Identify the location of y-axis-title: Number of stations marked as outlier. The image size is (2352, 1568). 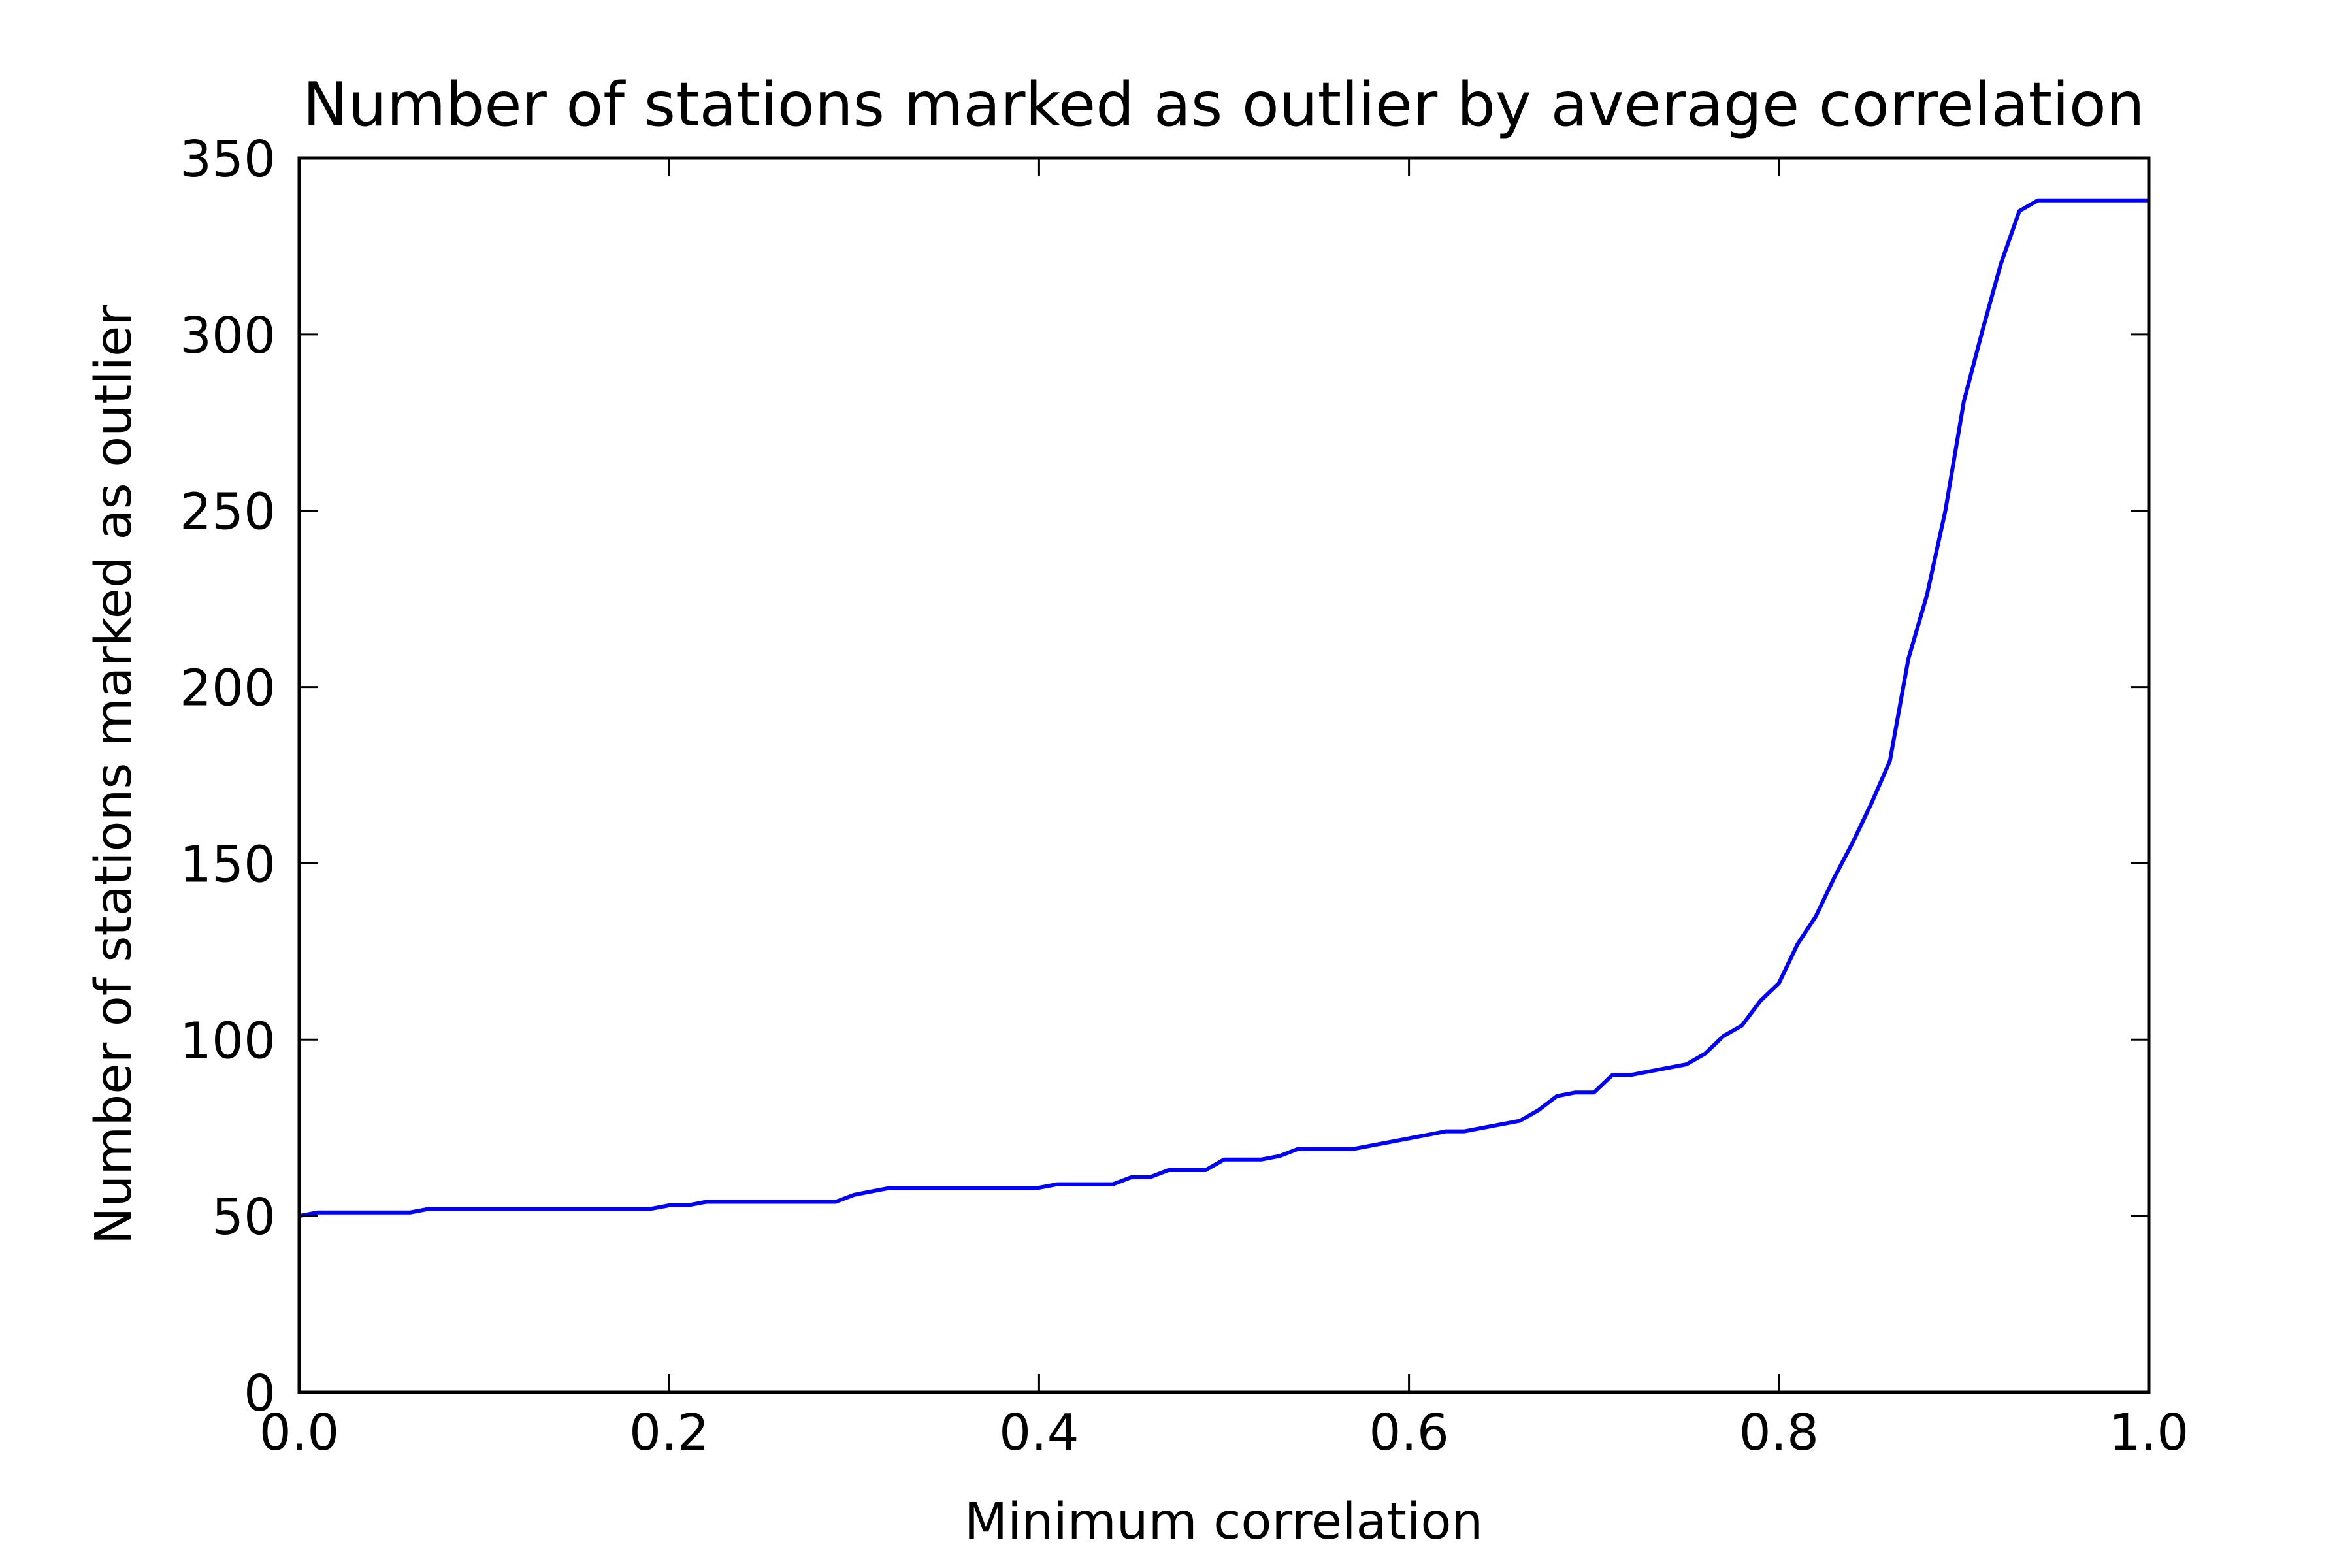
(114, 775).